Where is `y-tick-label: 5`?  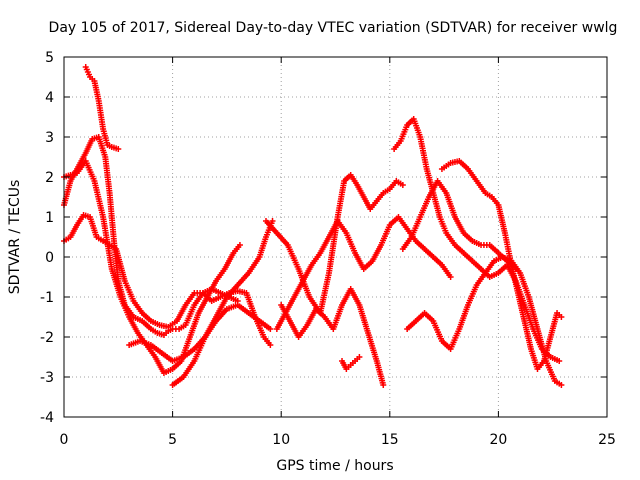
y-tick-label: 5 is located at coordinates (49, 58).